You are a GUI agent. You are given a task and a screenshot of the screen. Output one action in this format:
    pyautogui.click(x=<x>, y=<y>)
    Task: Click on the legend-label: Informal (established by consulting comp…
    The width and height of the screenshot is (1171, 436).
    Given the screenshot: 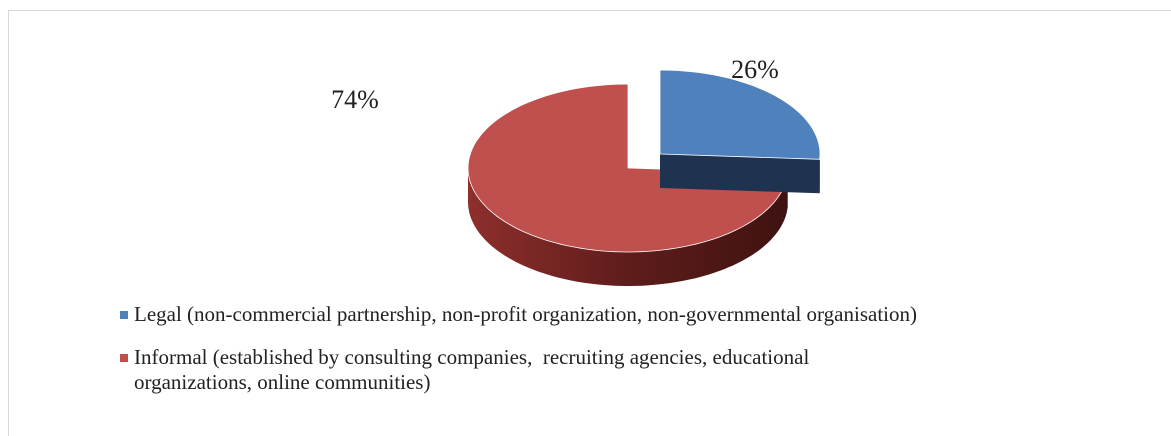 What is the action you would take?
    pyautogui.click(x=474, y=369)
    